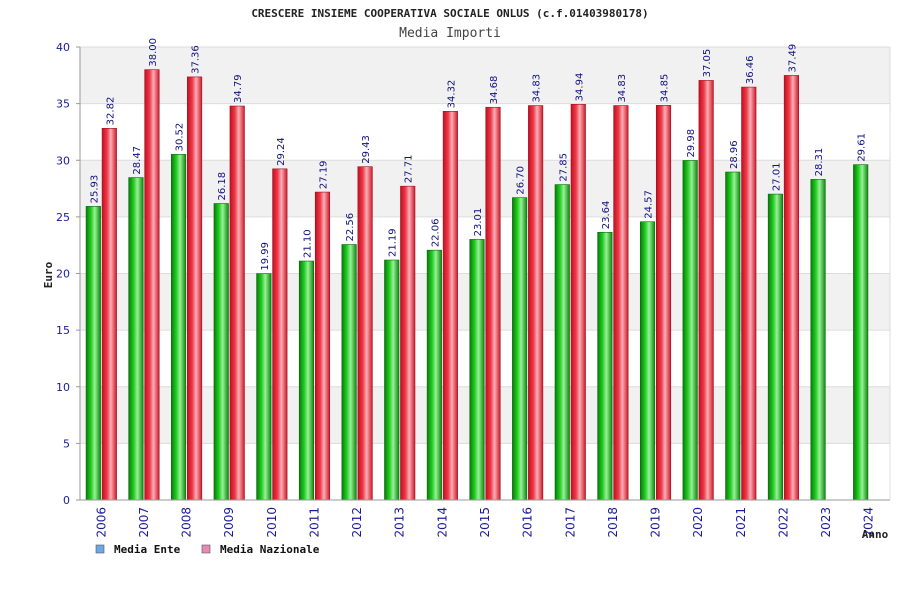 The image size is (900, 605). I want to click on bar-media-nazionale-2012, so click(365, 333).